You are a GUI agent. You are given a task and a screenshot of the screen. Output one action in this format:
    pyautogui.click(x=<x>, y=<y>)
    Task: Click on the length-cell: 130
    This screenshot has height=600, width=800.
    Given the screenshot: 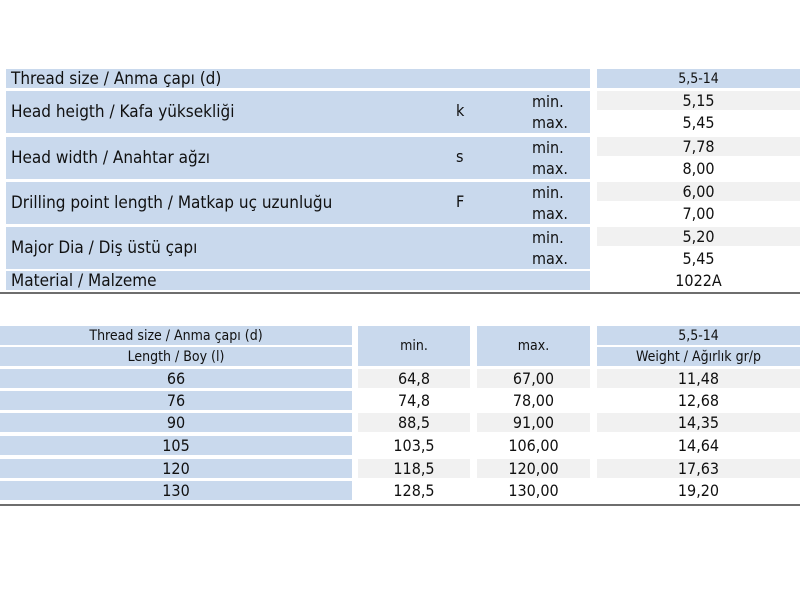 What is the action you would take?
    pyautogui.click(x=176, y=490)
    